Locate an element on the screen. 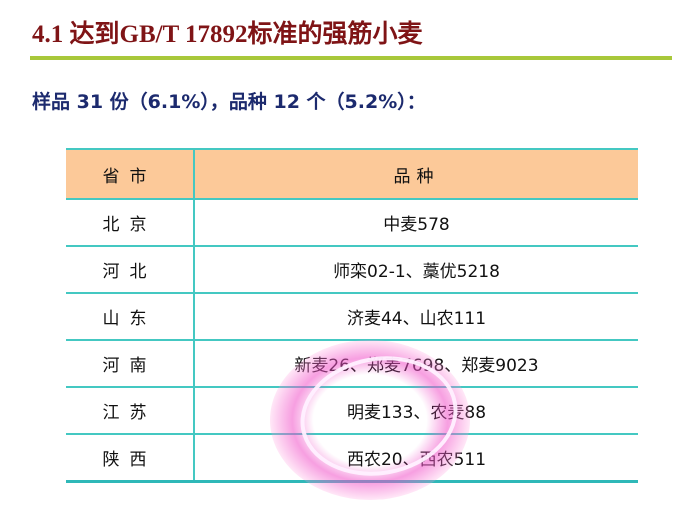 The width and height of the screenshot is (700, 524). variety-cell: 中麦578 is located at coordinates (416, 222).